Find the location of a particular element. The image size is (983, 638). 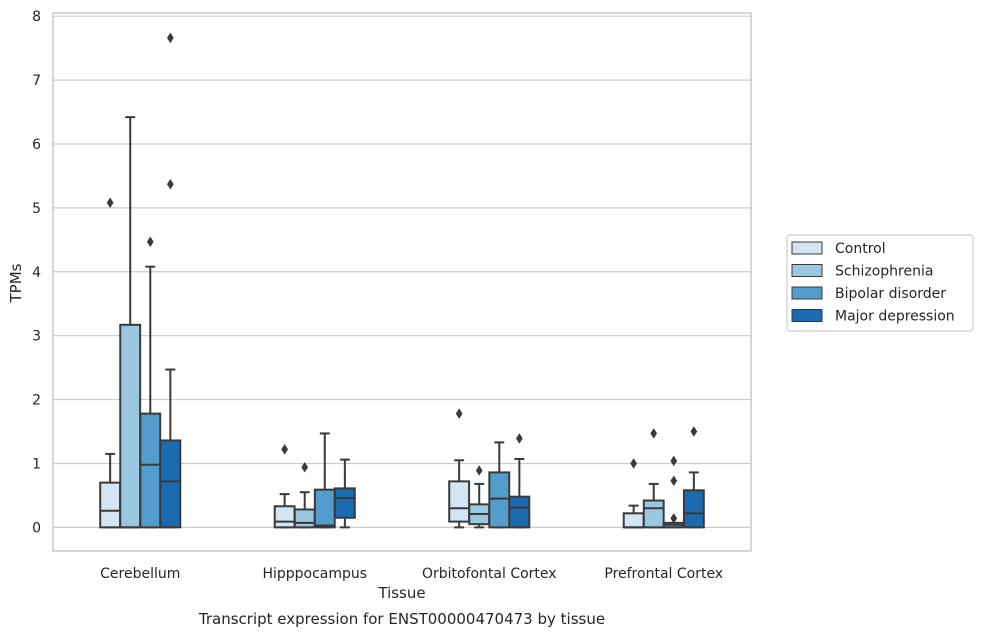

y-tick-label: 0 is located at coordinates (36, 528).